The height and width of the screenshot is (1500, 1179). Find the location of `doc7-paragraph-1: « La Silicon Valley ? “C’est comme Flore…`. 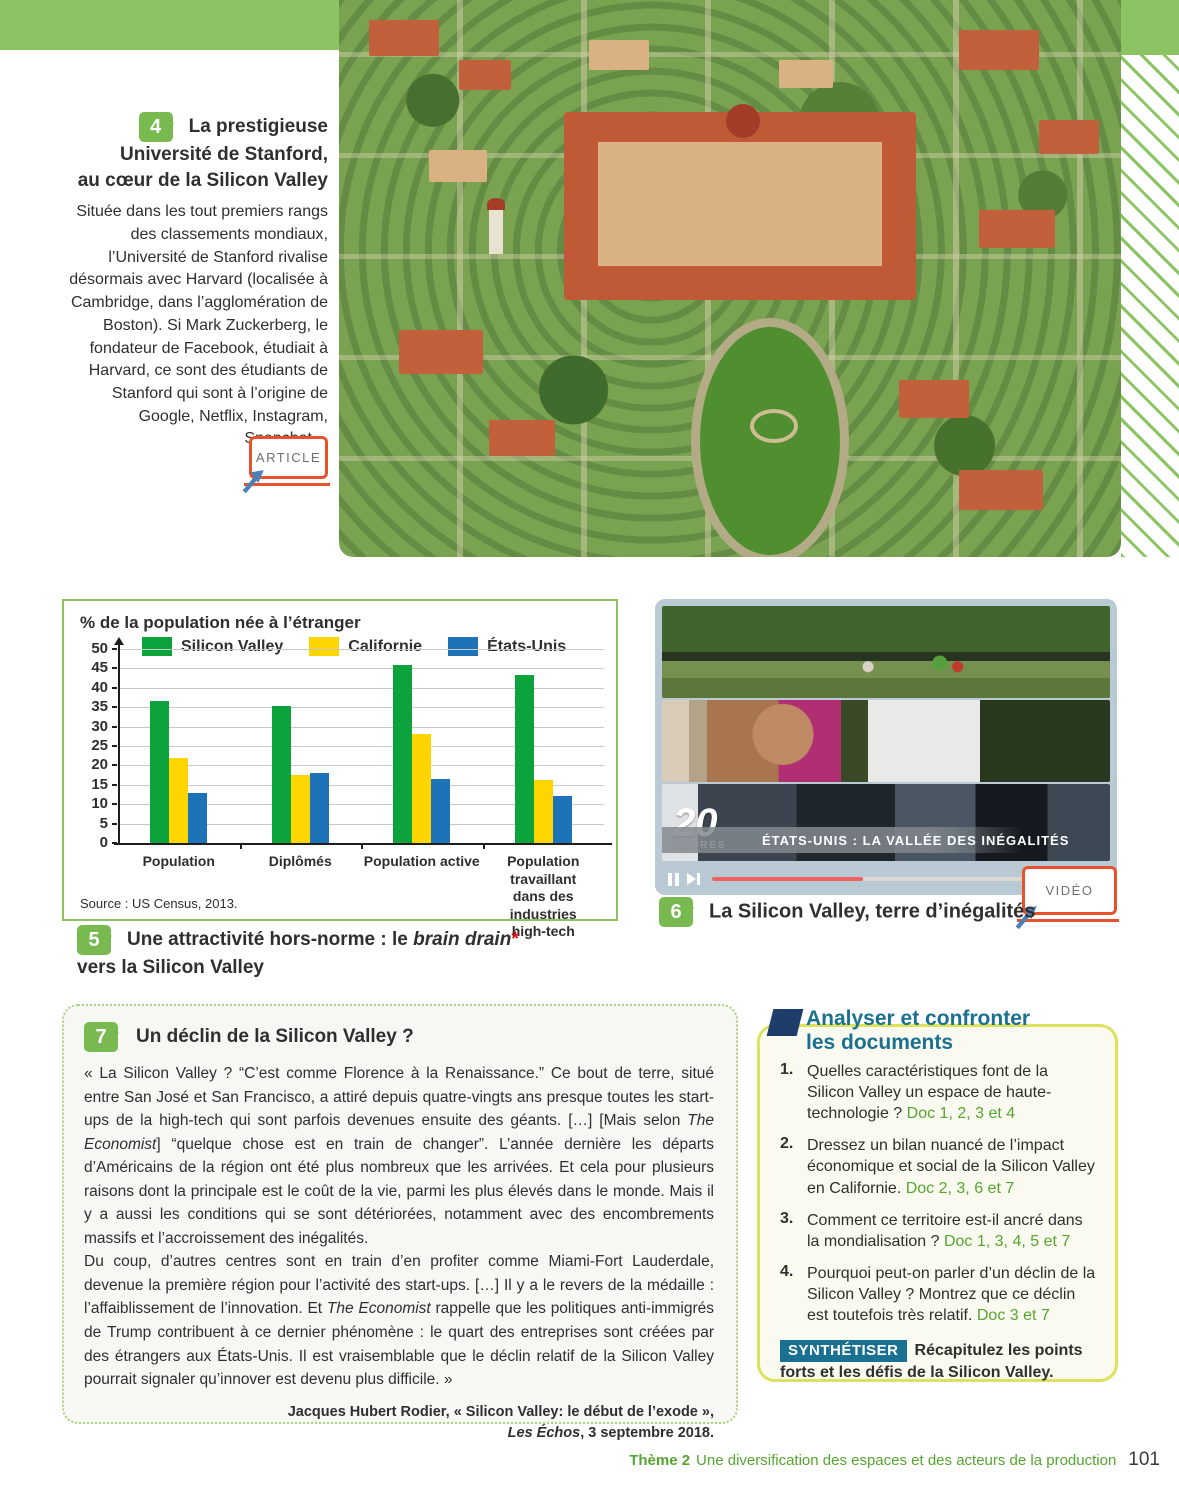

doc7-paragraph-1: « La Silicon Valley ? “C’est comme Flore… is located at coordinates (399, 1156).